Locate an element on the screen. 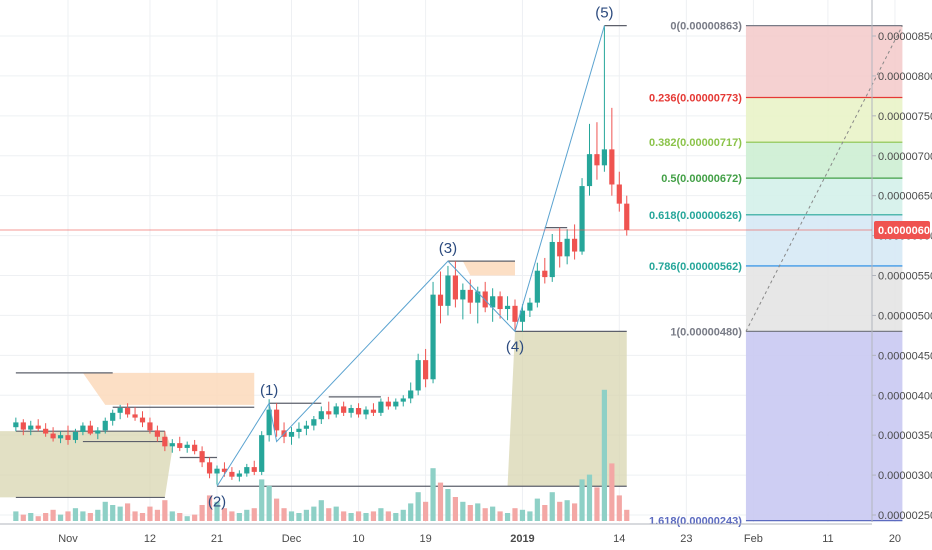 Image resolution: width=932 pixels, height=550 pixels. last-price-badge is located at coordinates (902, 229).